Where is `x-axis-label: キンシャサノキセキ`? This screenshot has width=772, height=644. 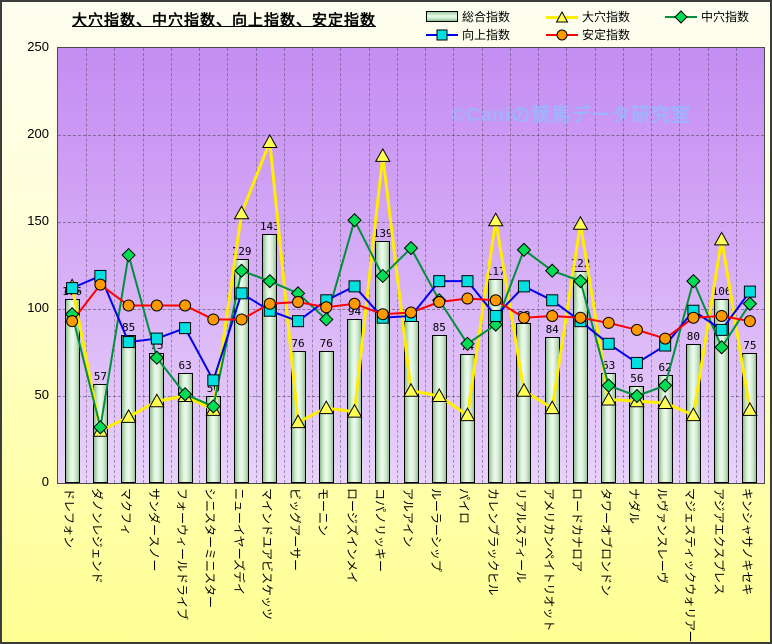
x-axis-label: キンシャサノキセキ is located at coordinates (746, 542).